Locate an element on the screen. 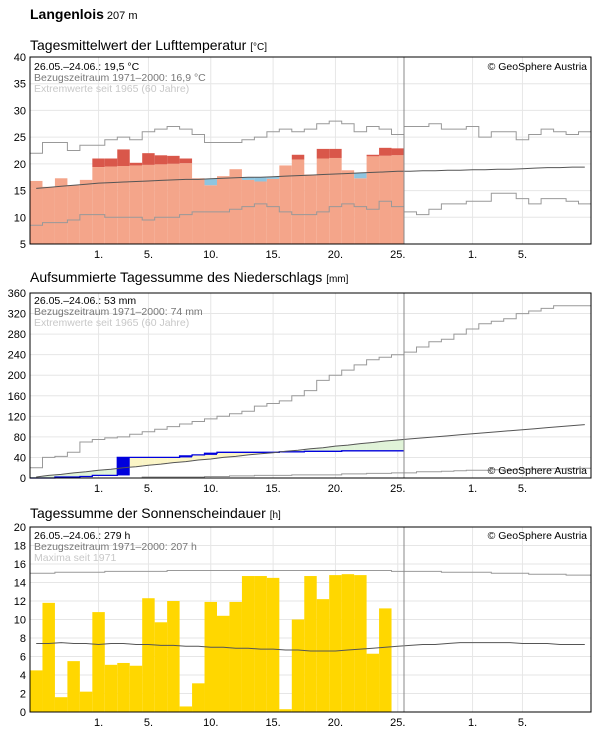  sun-ytick-label: 2 is located at coordinates (23, 695).